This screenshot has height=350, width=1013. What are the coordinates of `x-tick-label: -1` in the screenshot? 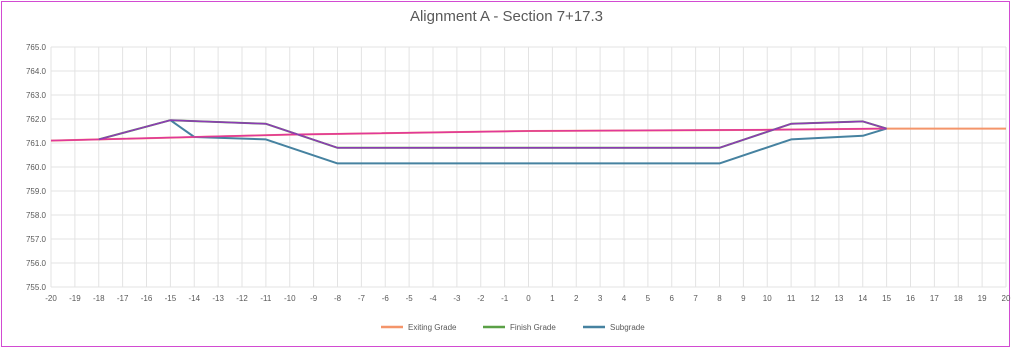 It's located at (505, 298).